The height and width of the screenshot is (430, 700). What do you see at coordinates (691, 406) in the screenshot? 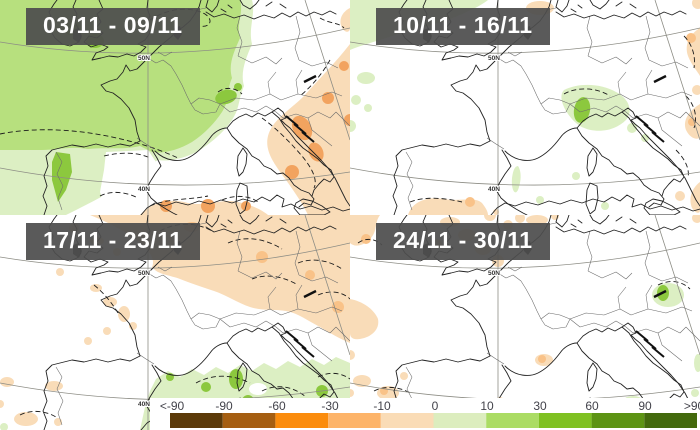
I see `colorbar-tick: >90` at bounding box center [691, 406].